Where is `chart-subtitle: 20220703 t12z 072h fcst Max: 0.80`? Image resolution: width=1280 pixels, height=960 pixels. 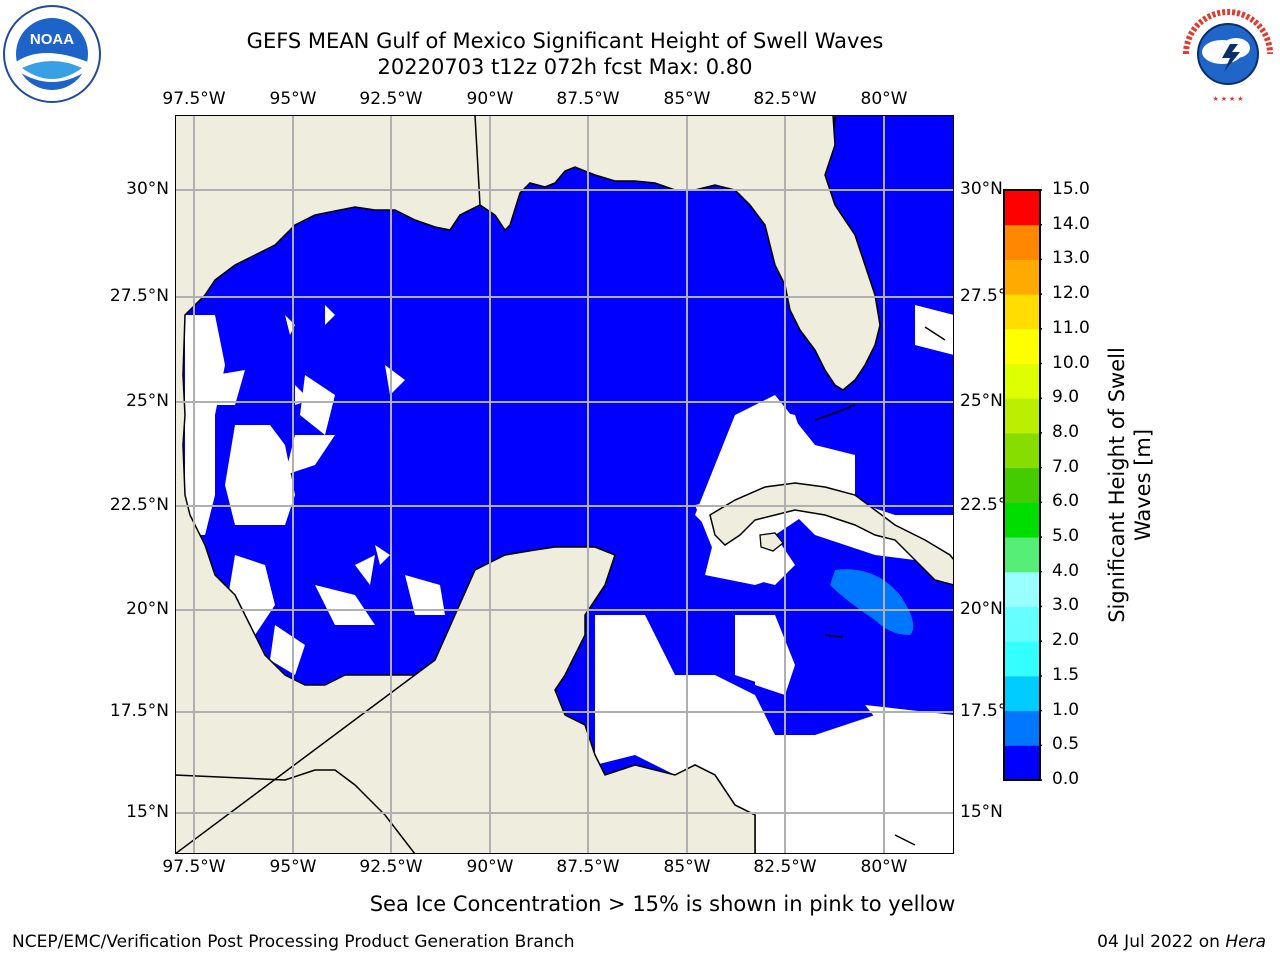 chart-subtitle: 20220703 t12z 072h fcst Max: 0.80 is located at coordinates (565, 67).